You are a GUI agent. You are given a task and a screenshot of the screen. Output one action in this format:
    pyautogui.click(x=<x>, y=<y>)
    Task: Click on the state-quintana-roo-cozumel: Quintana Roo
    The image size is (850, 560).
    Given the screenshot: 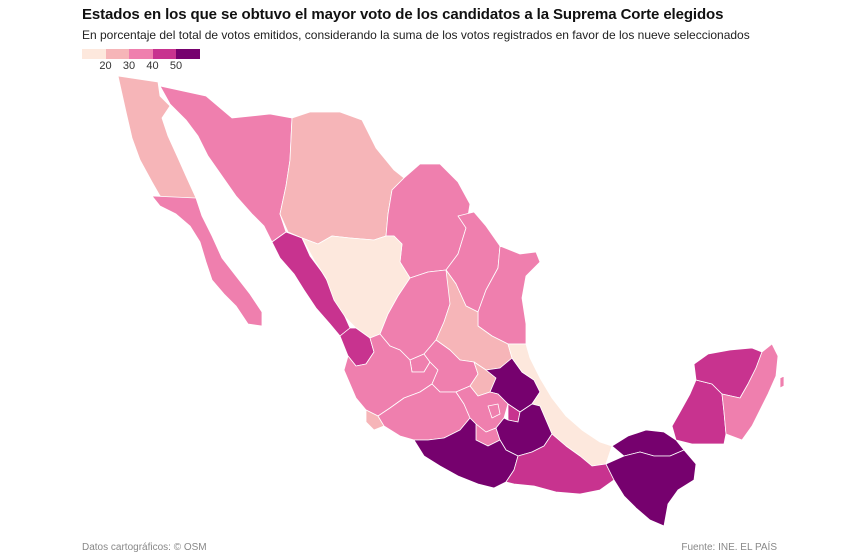 What is the action you would take?
    pyautogui.click(x=782, y=382)
    